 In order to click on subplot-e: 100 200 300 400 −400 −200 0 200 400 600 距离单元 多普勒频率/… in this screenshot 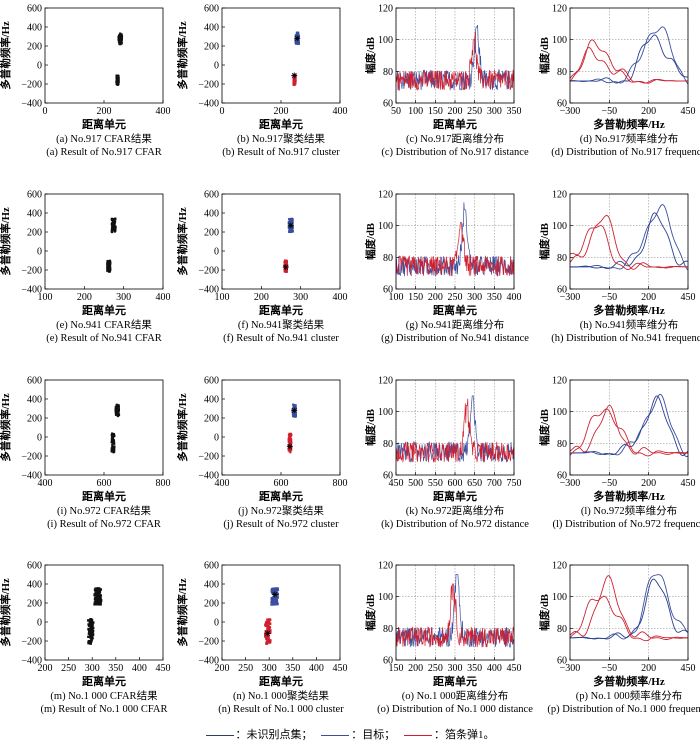, I will do `click(85, 254)`.